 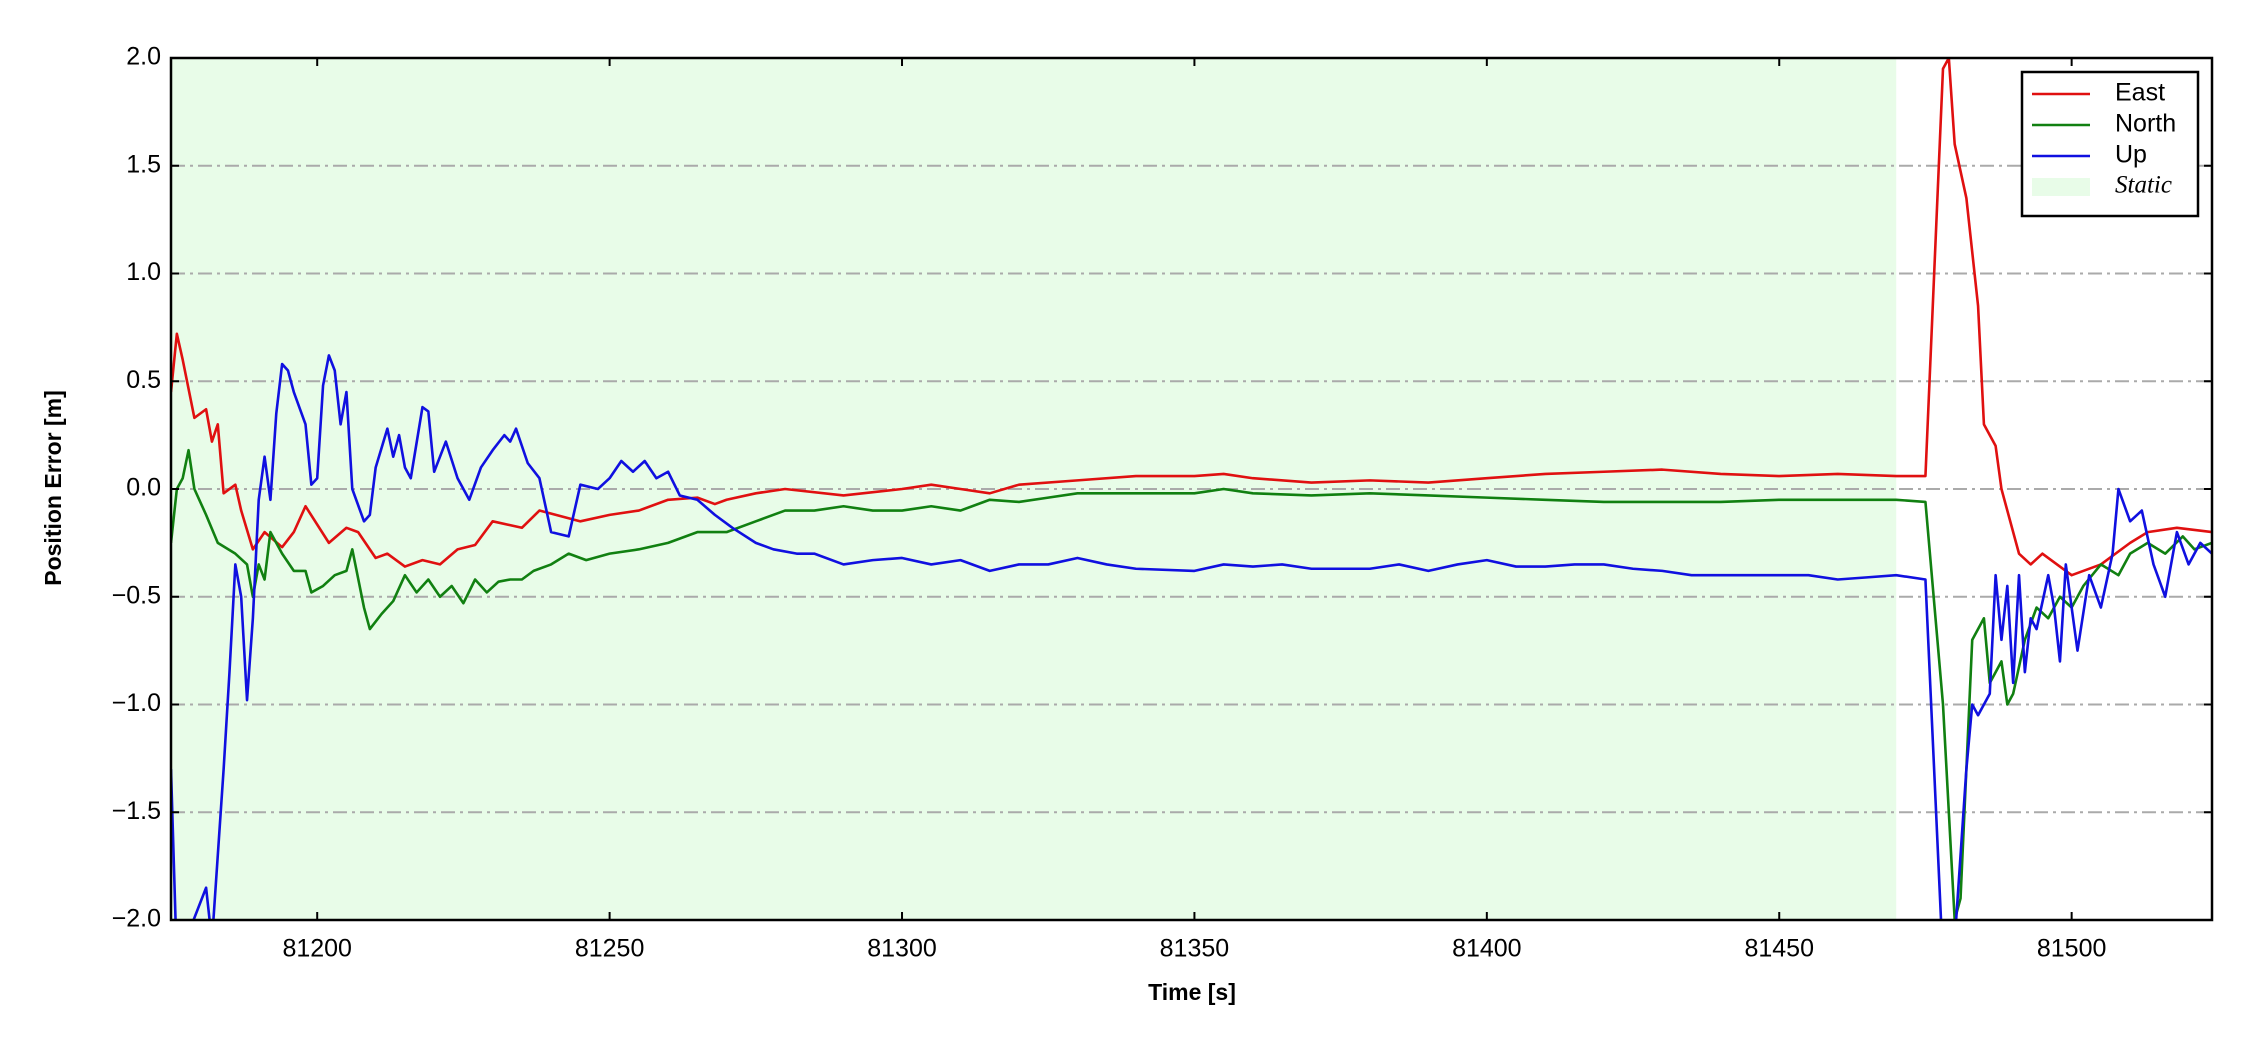 I want to click on y-tick-label: −1.5, so click(x=136, y=811).